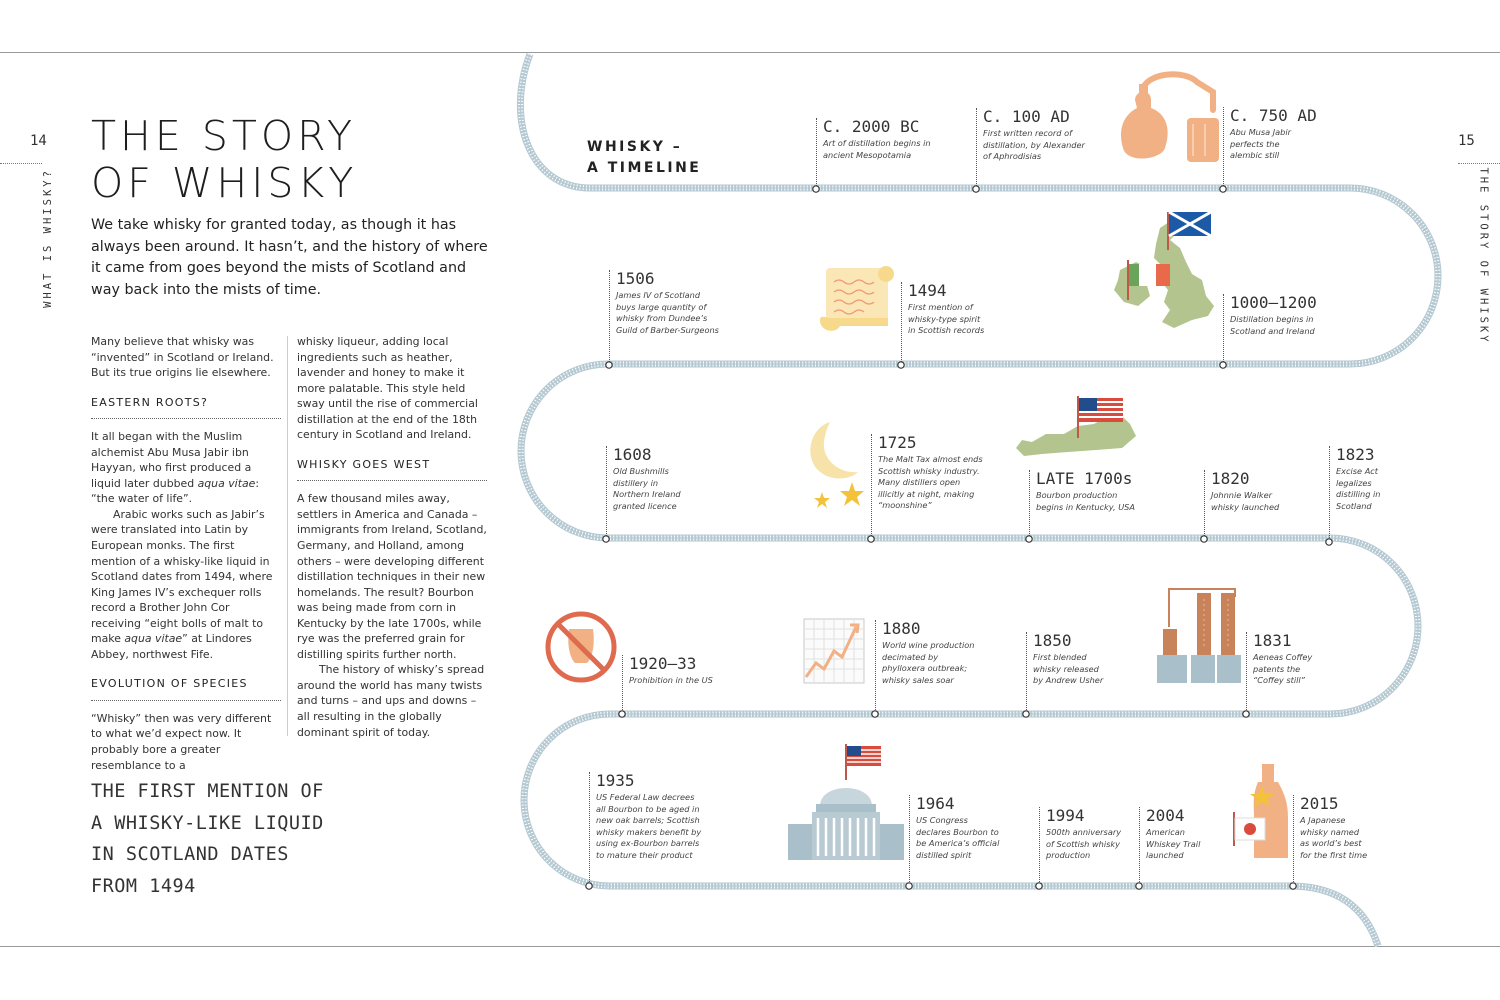 Image resolution: width=1500 pixels, height=1000 pixels. What do you see at coordinates (1272, 640) in the screenshot?
I see `event-year: 1831` at bounding box center [1272, 640].